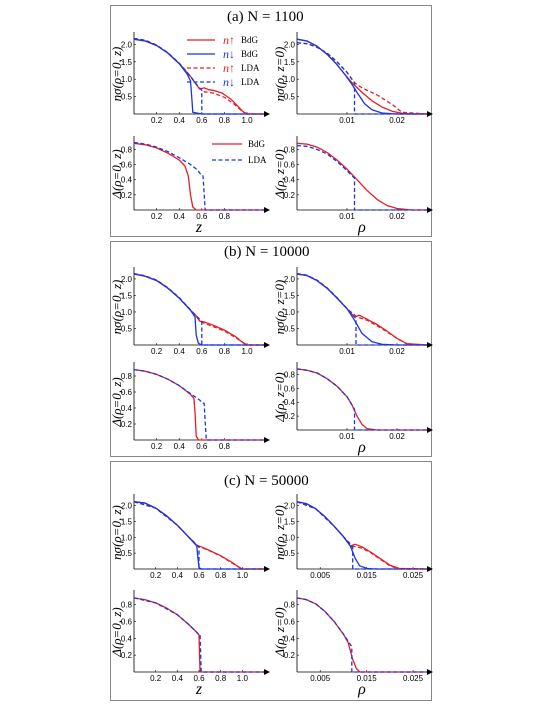 This screenshot has width=545, height=705. Describe the element at coordinates (361, 447) in the screenshot. I see `x-axis-label: ρ` at that location.